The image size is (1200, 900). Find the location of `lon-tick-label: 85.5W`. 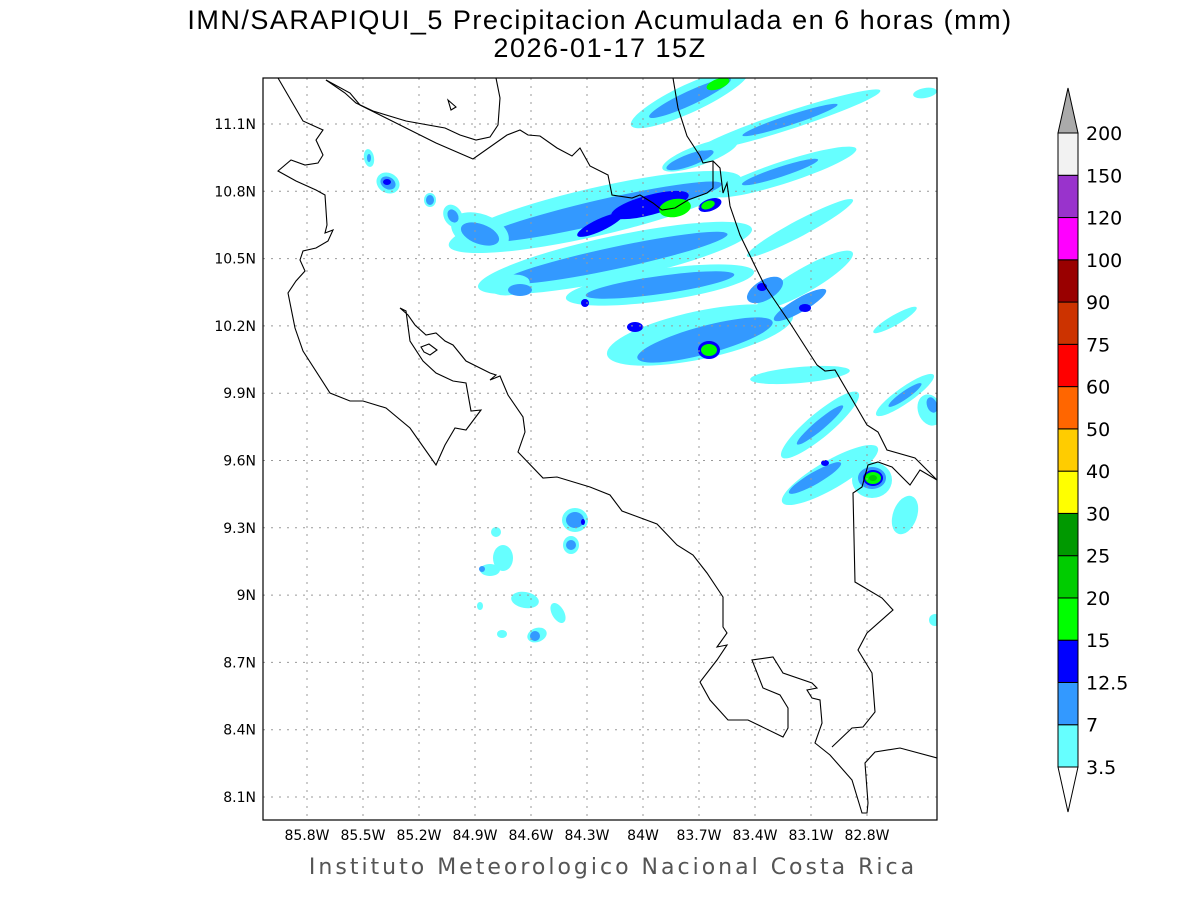

lon-tick-label: 85.5W is located at coordinates (362, 836).